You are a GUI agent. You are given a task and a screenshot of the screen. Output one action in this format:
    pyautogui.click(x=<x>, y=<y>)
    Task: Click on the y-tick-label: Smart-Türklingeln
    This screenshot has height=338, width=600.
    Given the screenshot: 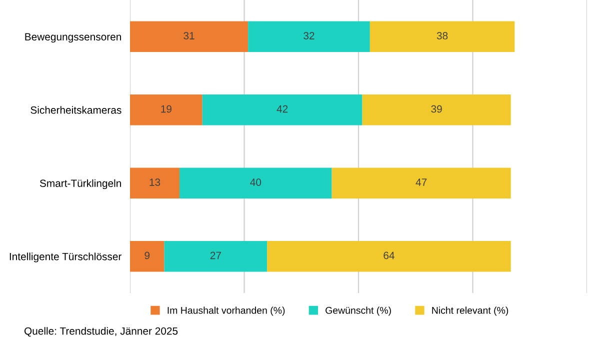 What is the action you would take?
    pyautogui.click(x=80, y=184)
    